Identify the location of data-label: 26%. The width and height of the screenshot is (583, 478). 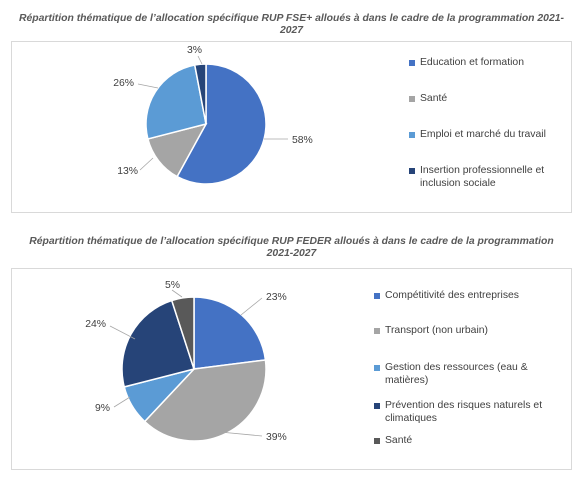
(123, 83).